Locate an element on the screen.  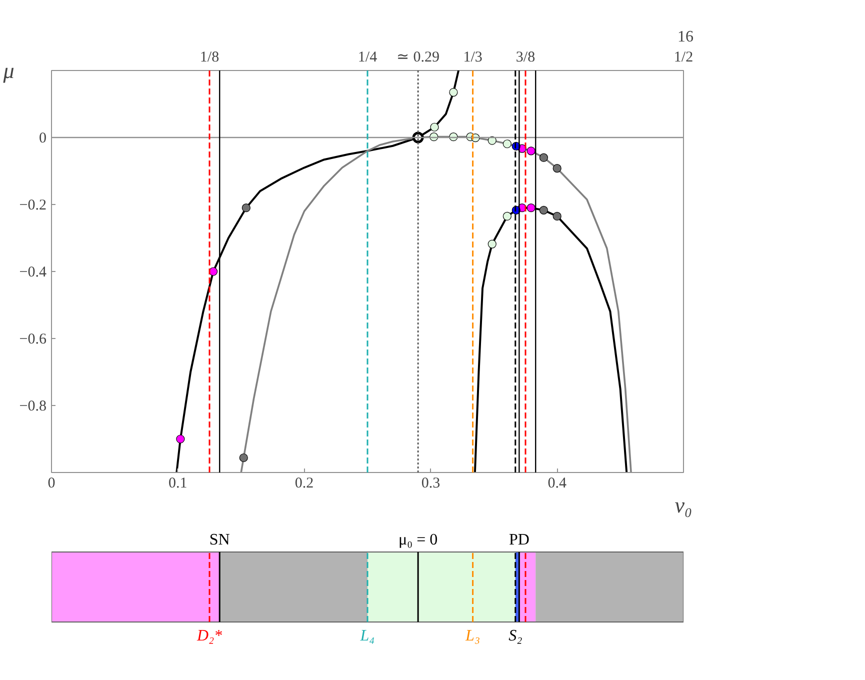
ref-line-label: S₂ is located at coordinates (515, 636).